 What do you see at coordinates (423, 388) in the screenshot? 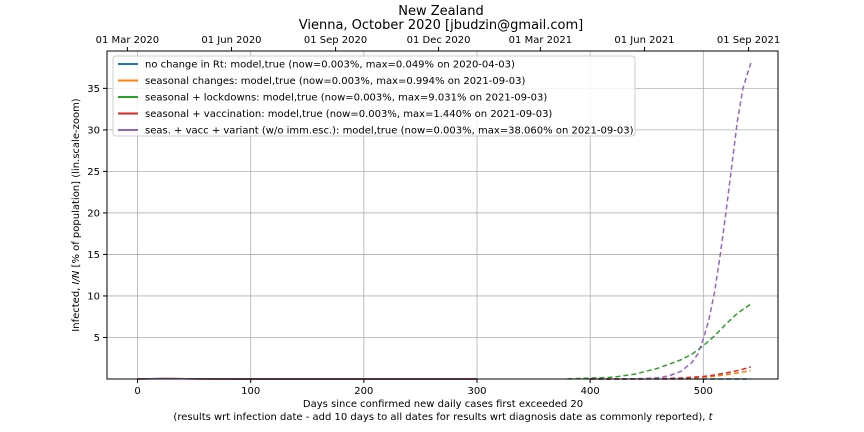
I see `x-axis: 0 100 200 300 400 500` at bounding box center [423, 388].